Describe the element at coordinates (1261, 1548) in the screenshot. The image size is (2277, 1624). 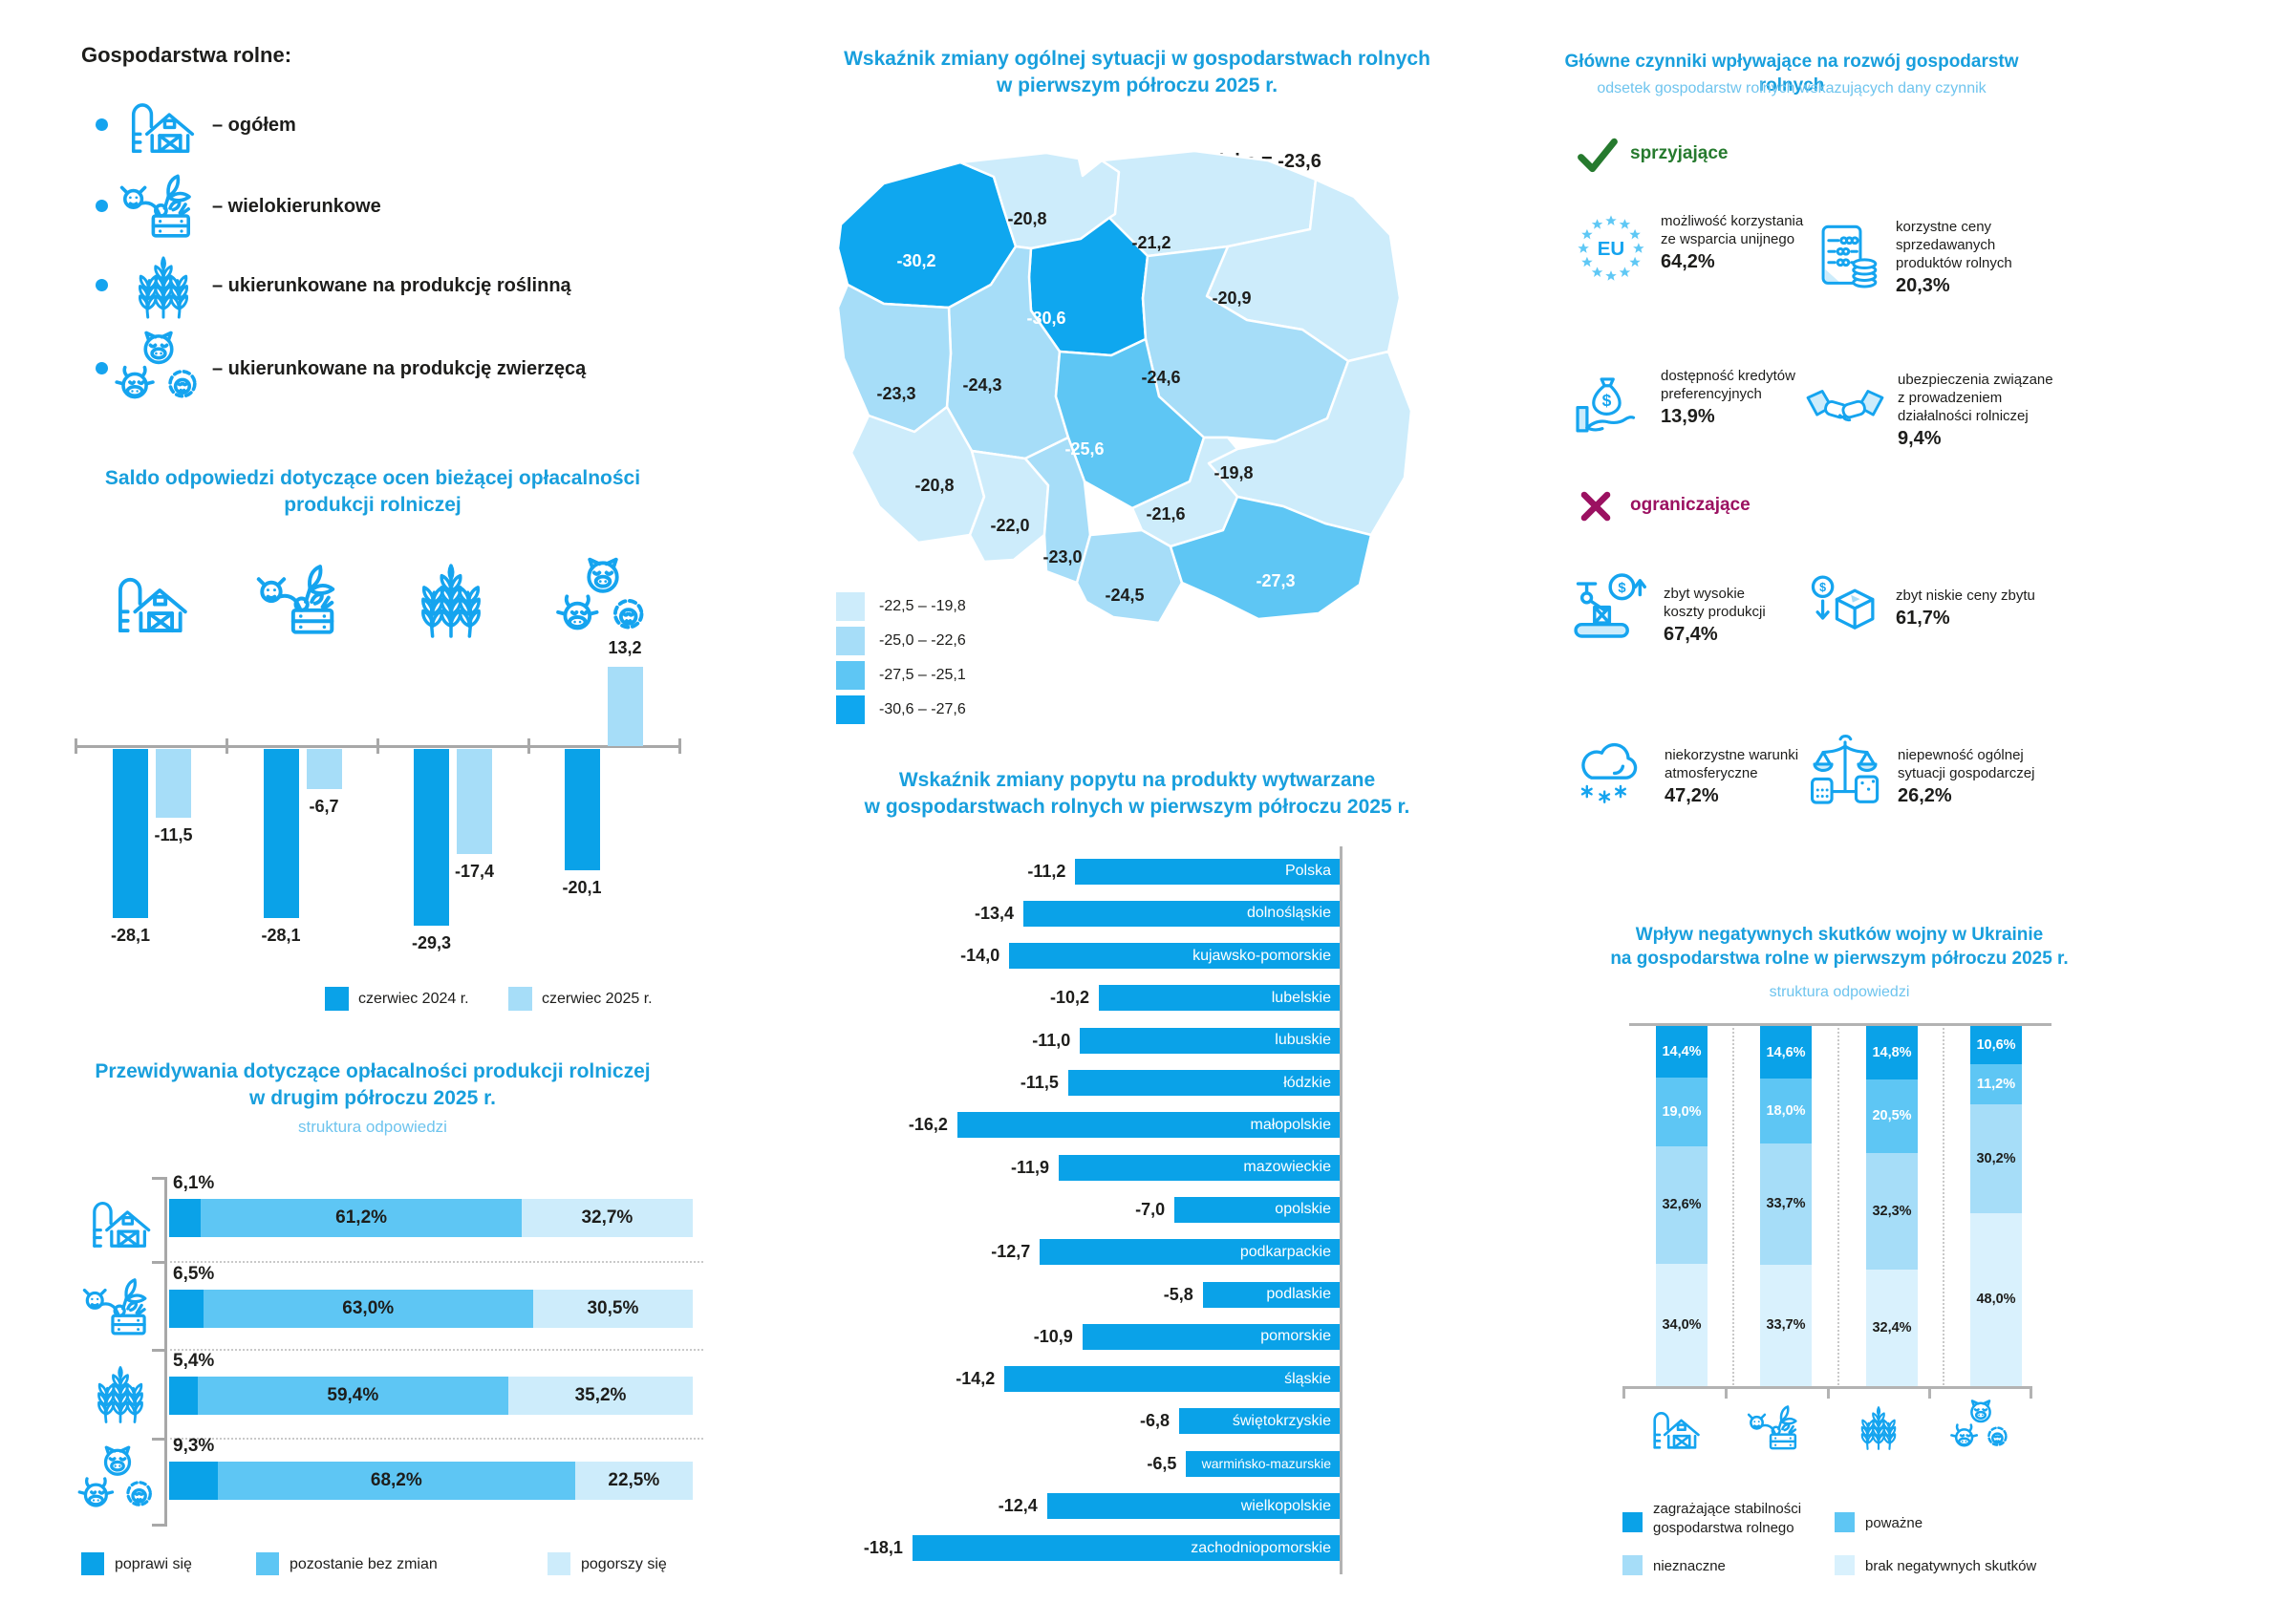
I see `demand-region-label: zachodniopomorskie` at that location.